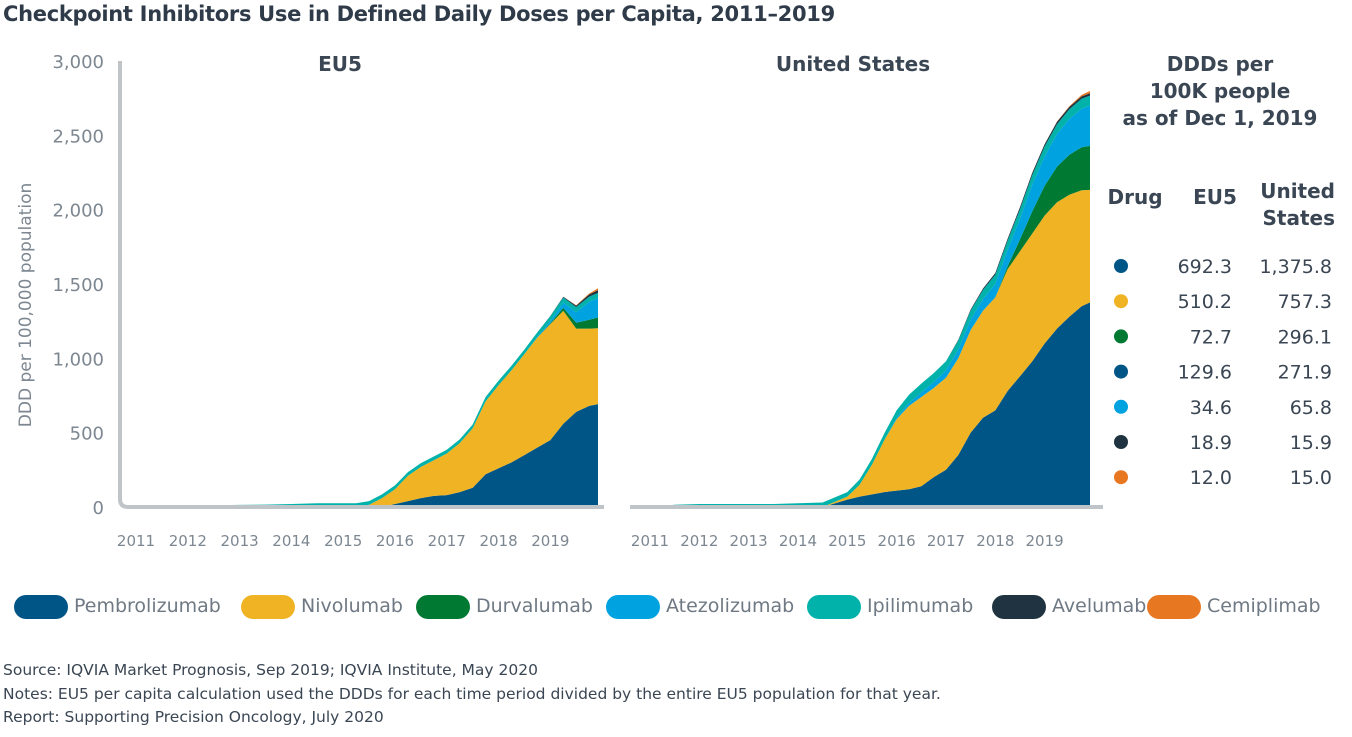 The width and height of the screenshot is (1352, 737). Describe the element at coordinates (1305, 337) in the screenshot. I see `table-value-us: 296.1` at that location.